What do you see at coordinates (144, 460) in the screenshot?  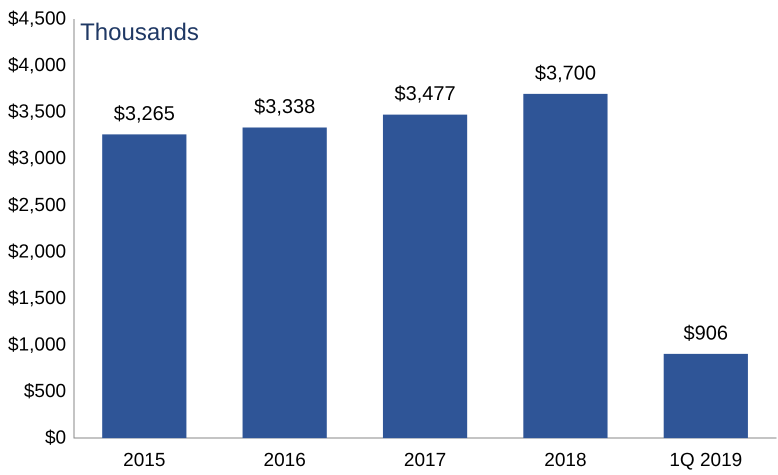 I see `x-tick-label: 2015` at bounding box center [144, 460].